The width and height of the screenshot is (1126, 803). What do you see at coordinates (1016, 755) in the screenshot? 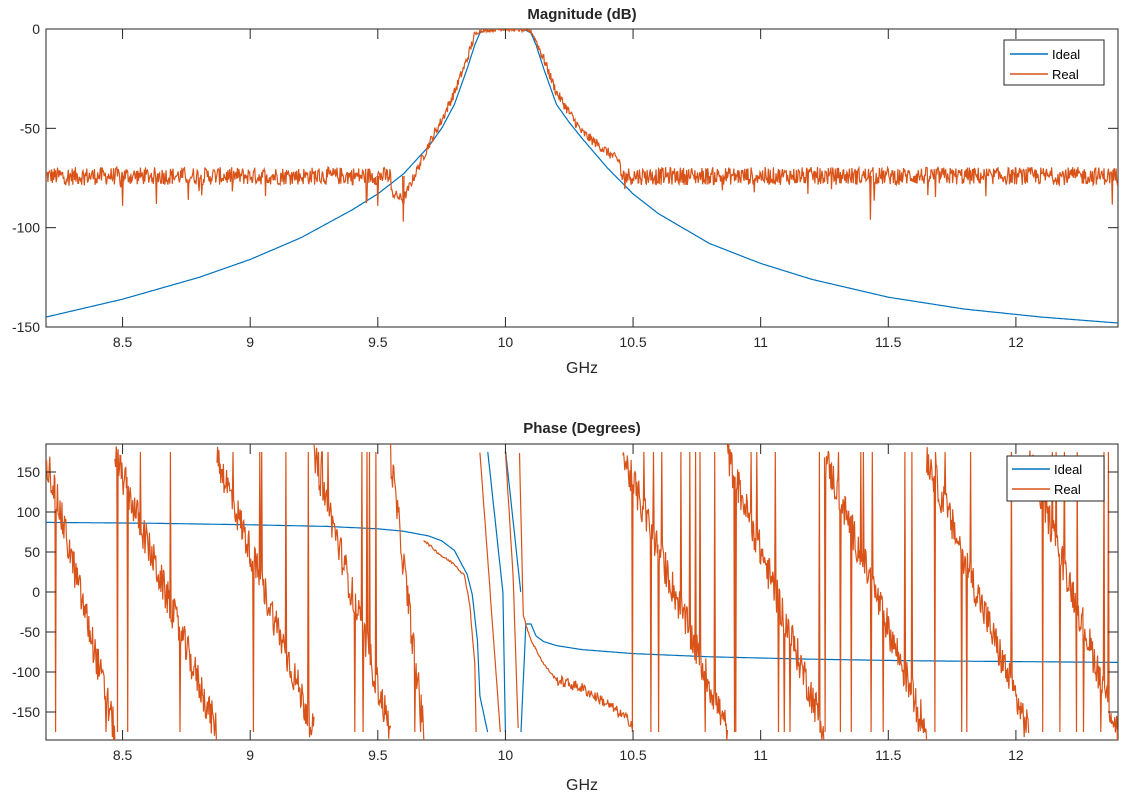
I see `phase-xtick-label: 12` at bounding box center [1016, 755].